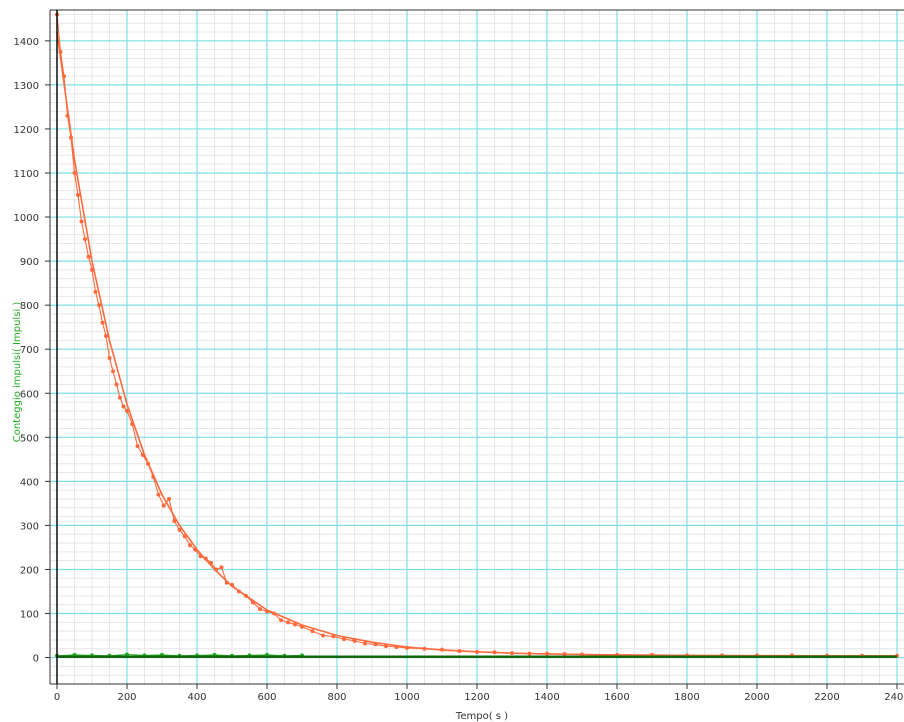  Describe the element at coordinates (26, 130) in the screenshot. I see `y-tick-label: 1200` at that location.